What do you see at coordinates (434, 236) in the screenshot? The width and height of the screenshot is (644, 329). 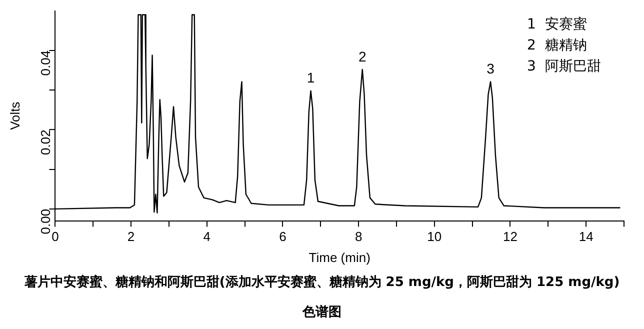 I see `x-tick-label: 10` at bounding box center [434, 236].